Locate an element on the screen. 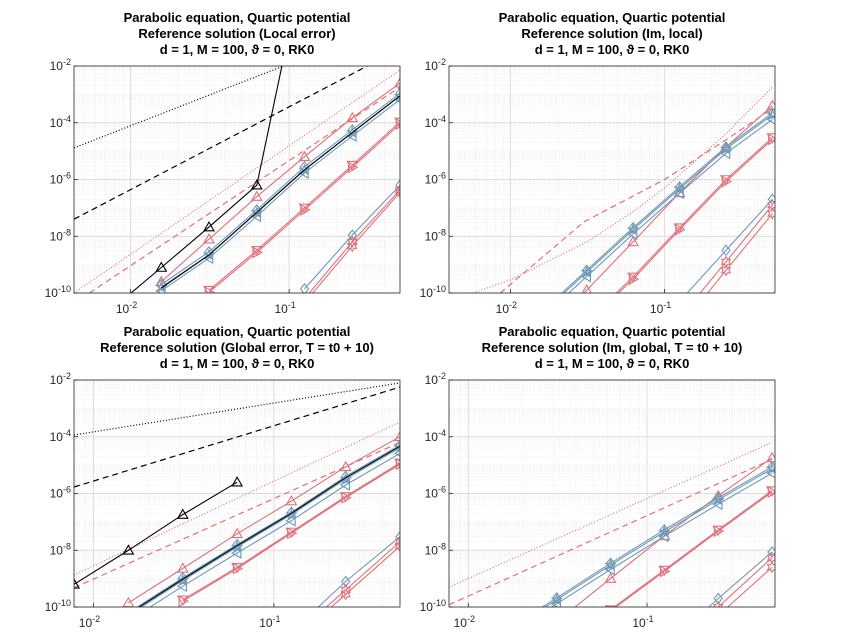 The image size is (866, 640). series-black-dashed-none-line is located at coordinates (221, 143).